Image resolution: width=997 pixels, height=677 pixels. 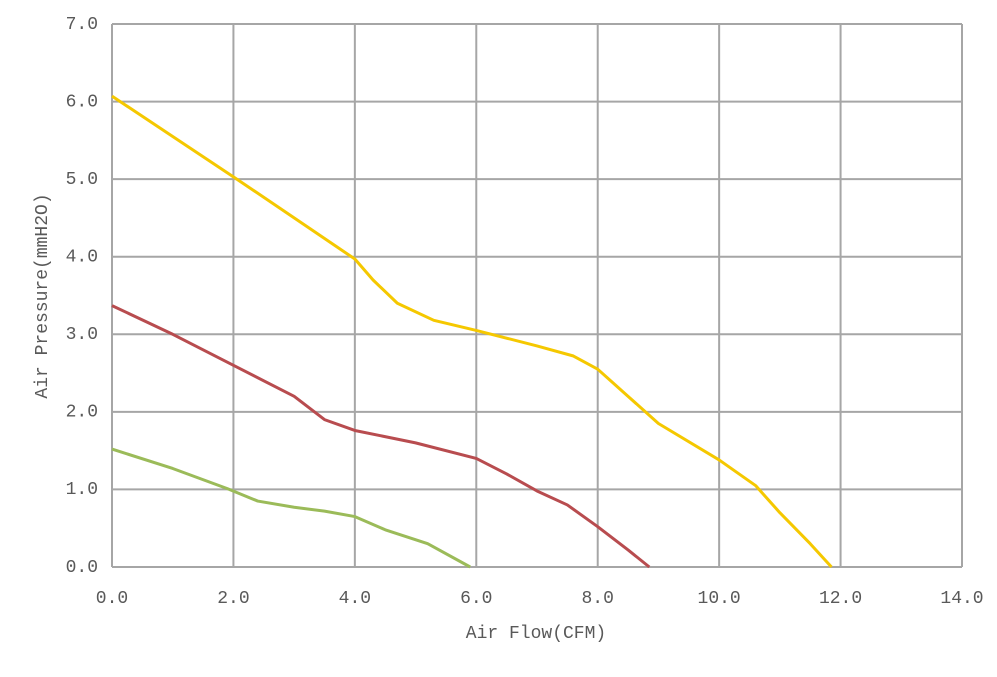 What do you see at coordinates (82, 335) in the screenshot?
I see `y-tick-label: 3.0` at bounding box center [82, 335].